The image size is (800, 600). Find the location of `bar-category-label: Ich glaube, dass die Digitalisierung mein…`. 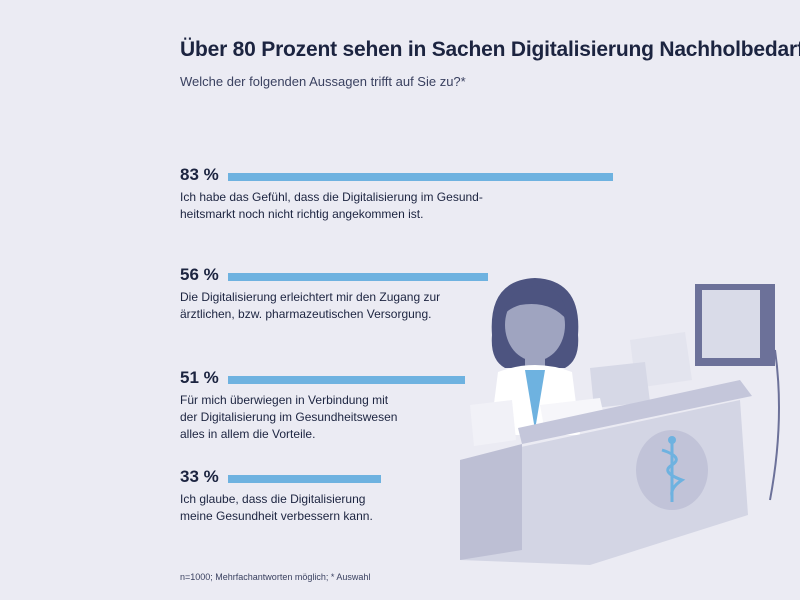

bar-category-label: Ich glaube, dass die Digitalisierung mein… is located at coordinates (350, 508).